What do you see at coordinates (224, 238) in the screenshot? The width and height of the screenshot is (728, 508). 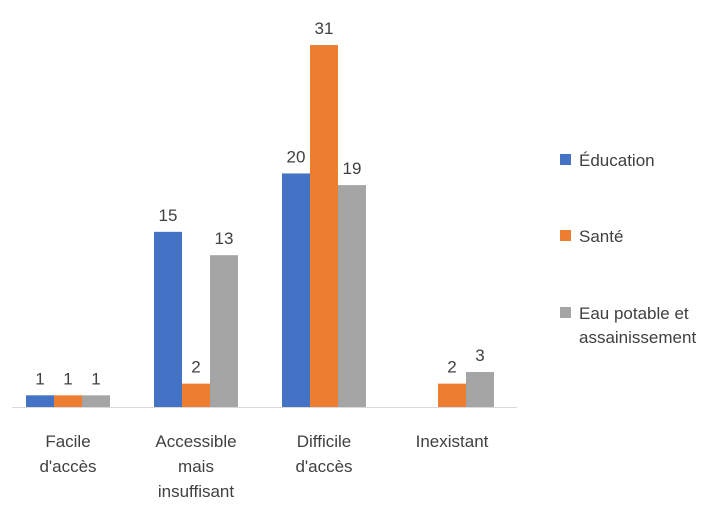 I see `data-label-3-2: 13` at bounding box center [224, 238].